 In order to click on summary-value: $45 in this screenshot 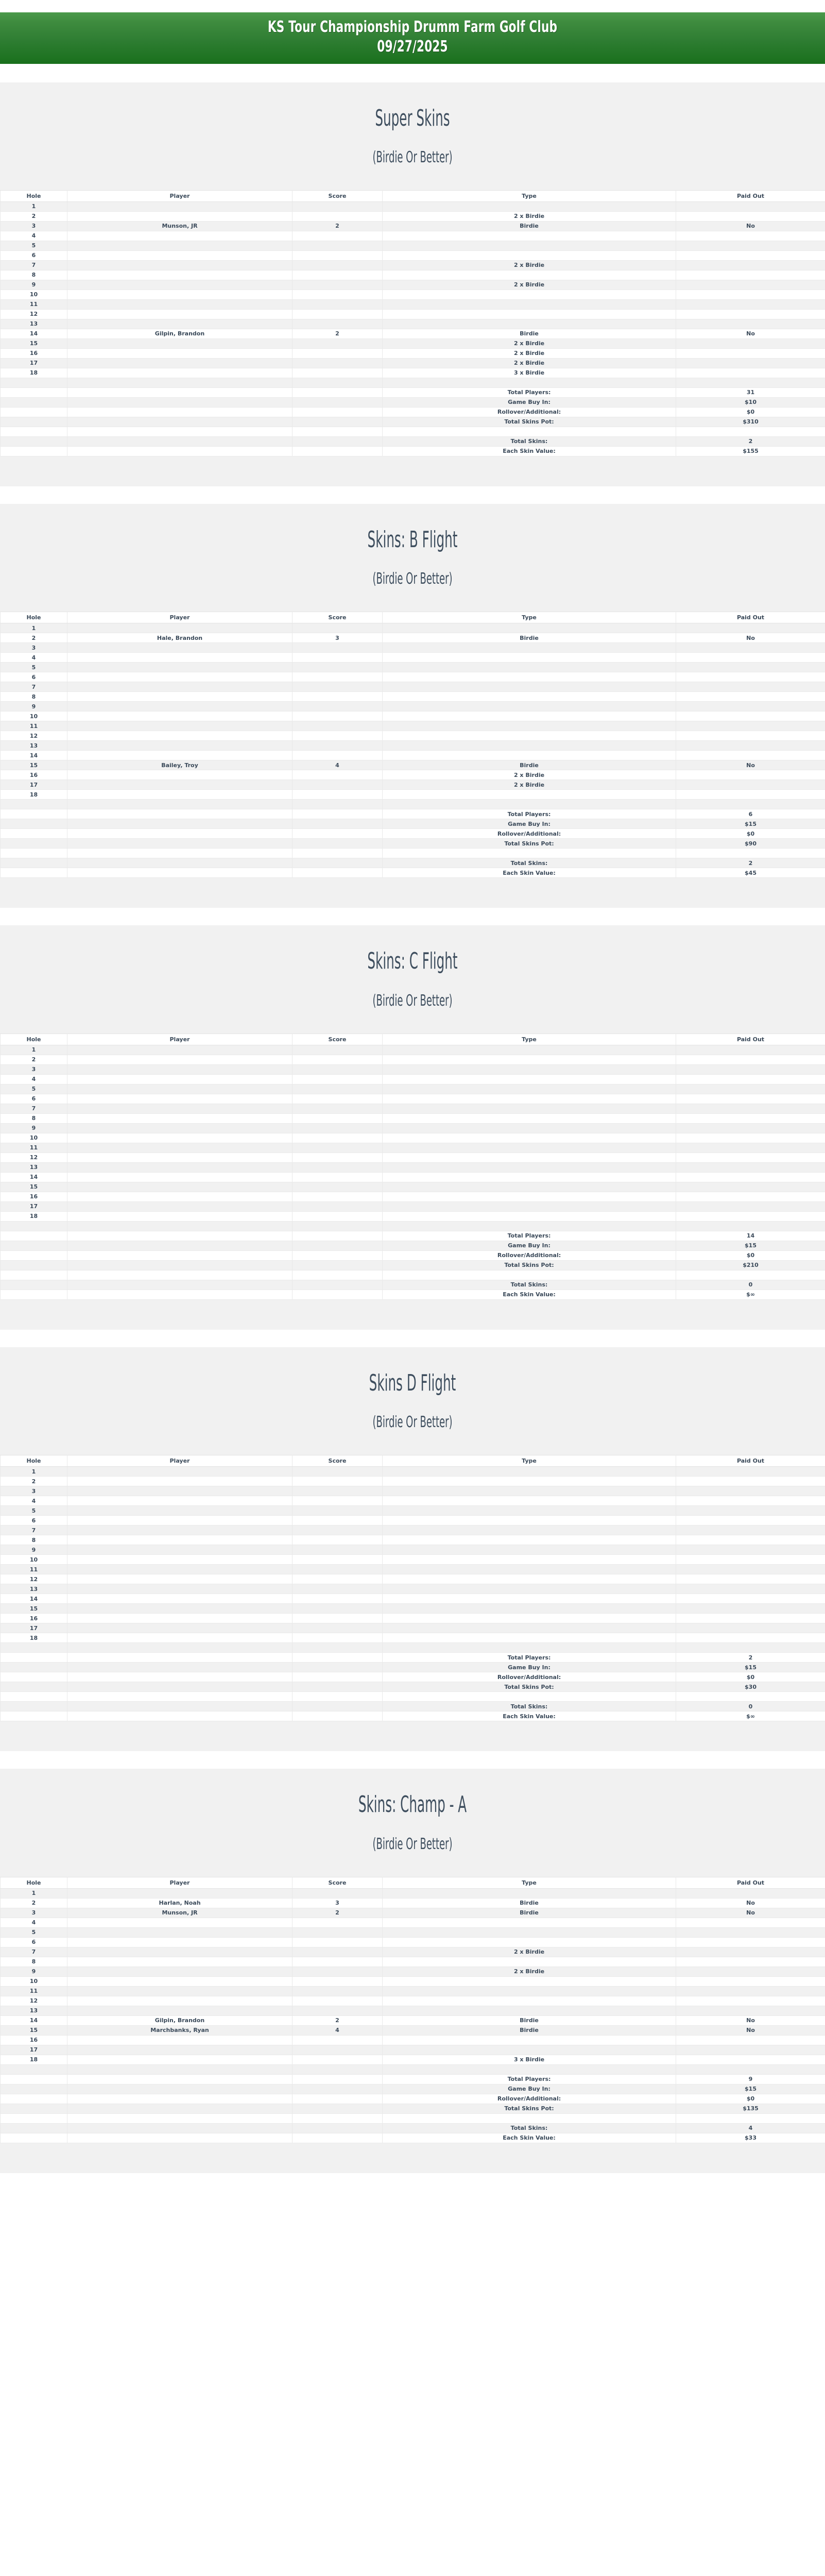, I will do `click(751, 873)`.